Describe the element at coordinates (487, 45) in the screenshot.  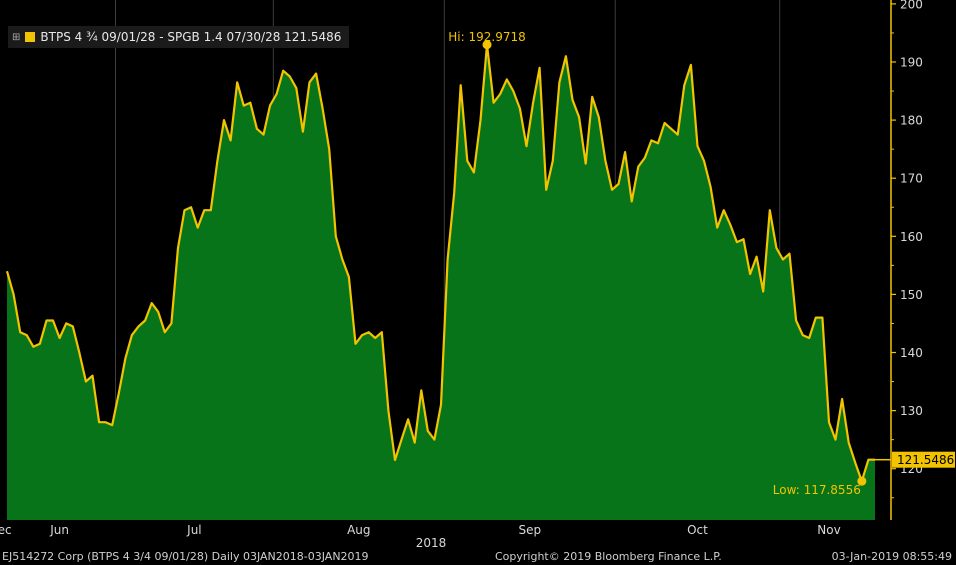
I see `high-marker` at that location.